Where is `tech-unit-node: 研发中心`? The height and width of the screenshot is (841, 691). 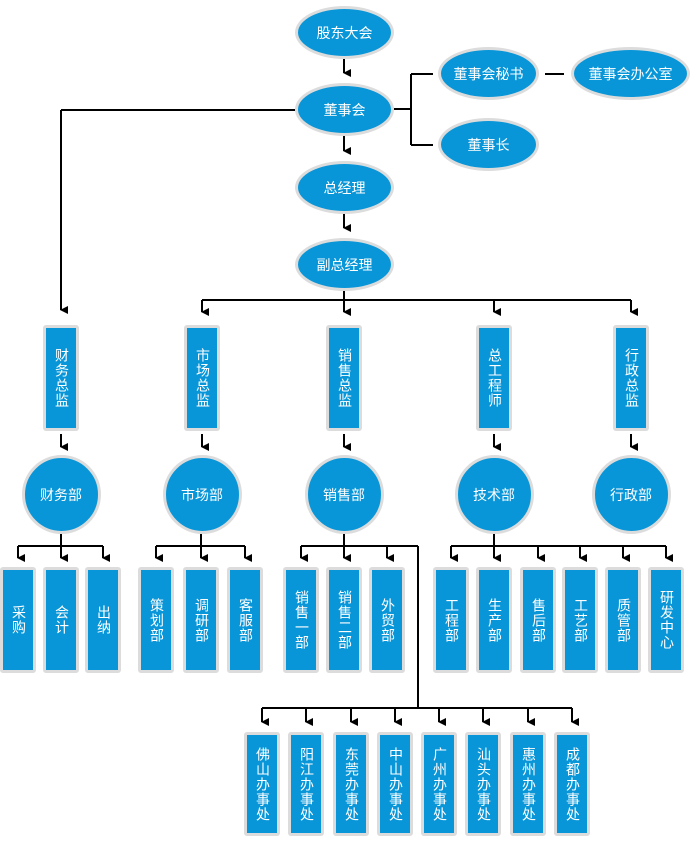 tech-unit-node: 研发中心 is located at coordinates (666, 620).